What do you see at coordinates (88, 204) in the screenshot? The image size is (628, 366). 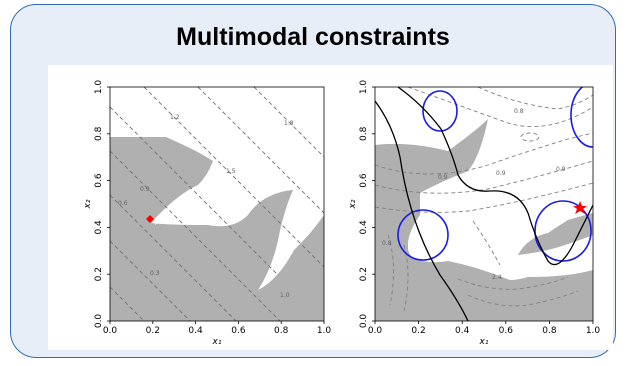 I see `left-ylabel: x₂` at bounding box center [88, 204].